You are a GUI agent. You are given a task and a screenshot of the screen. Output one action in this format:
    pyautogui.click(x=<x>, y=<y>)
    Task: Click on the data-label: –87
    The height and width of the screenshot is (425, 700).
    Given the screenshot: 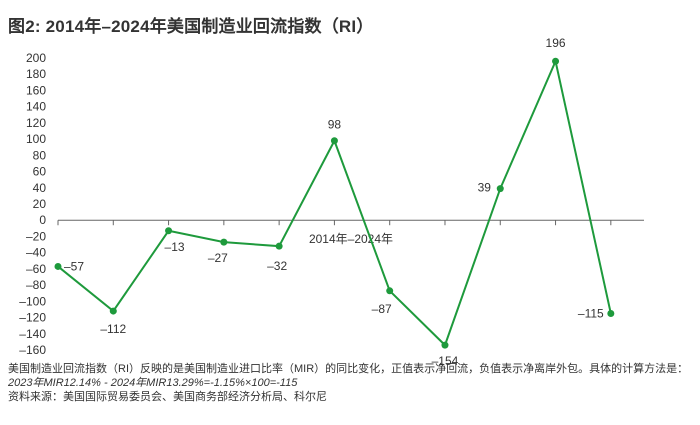 What is the action you would take?
    pyautogui.click(x=382, y=309)
    